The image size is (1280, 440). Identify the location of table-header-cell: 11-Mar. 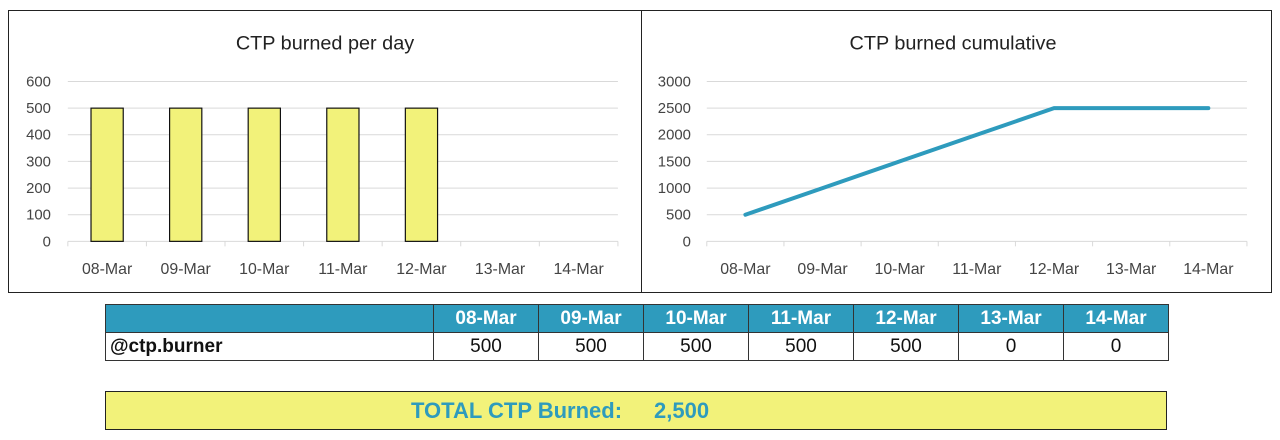
(801, 318).